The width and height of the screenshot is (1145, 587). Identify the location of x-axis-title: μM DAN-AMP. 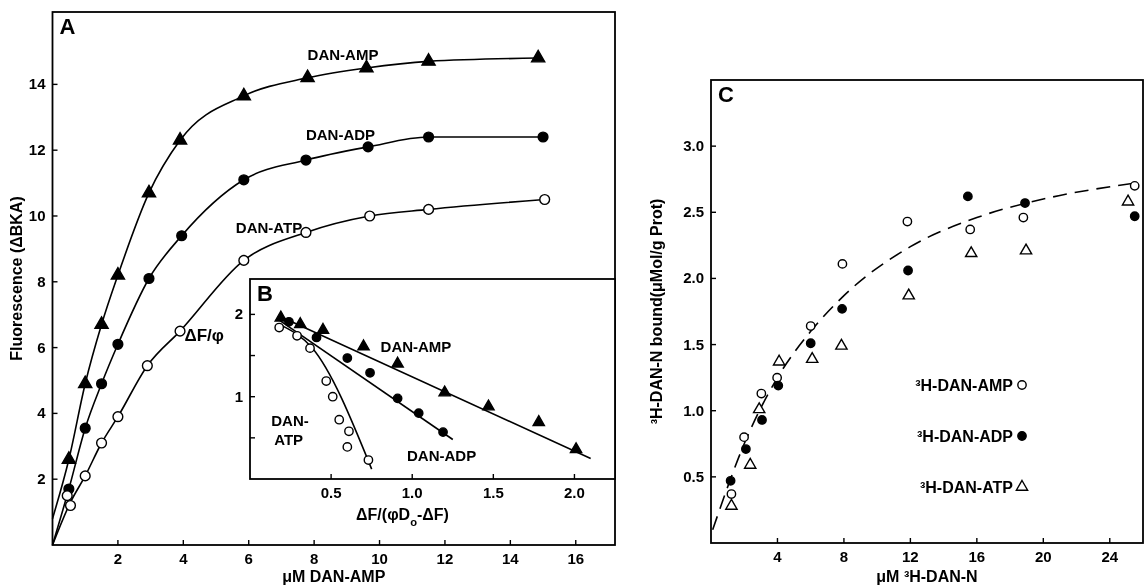
(334, 576).